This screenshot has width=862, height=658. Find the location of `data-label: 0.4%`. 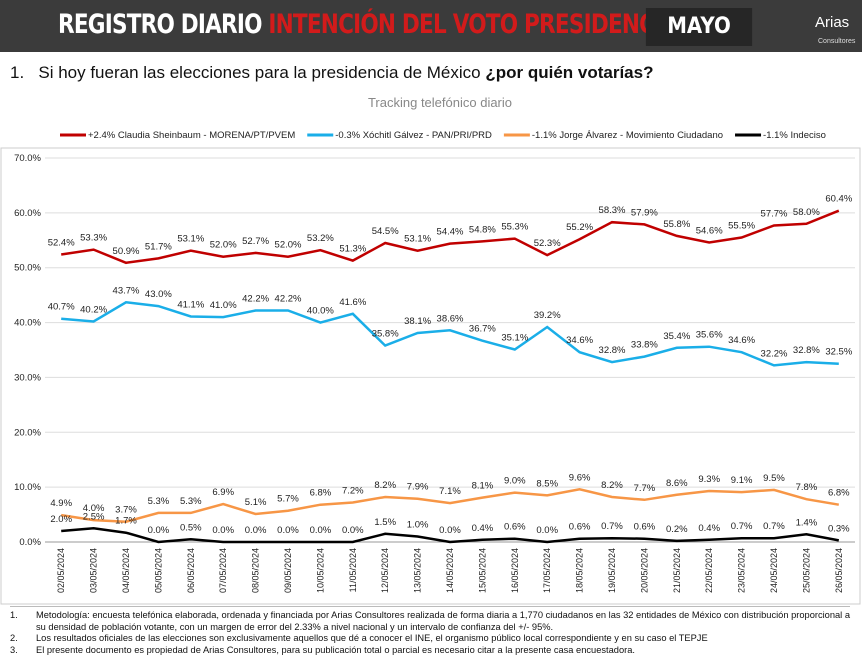

data-label: 0.4% is located at coordinates (709, 528).